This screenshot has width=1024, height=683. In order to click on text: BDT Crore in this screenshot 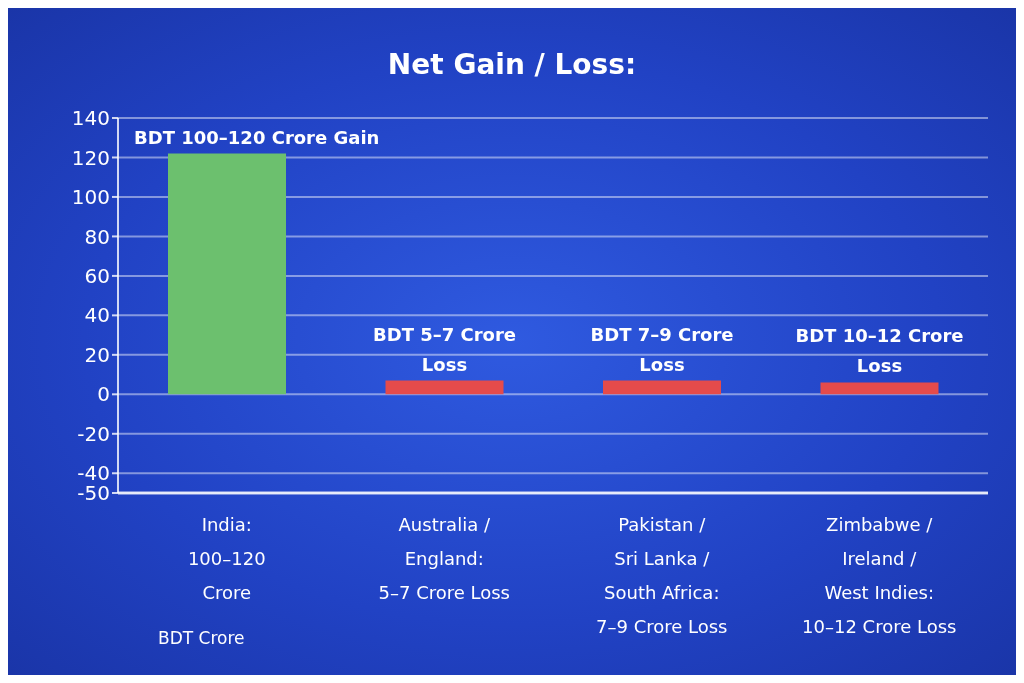, I will do `click(201, 638)`.